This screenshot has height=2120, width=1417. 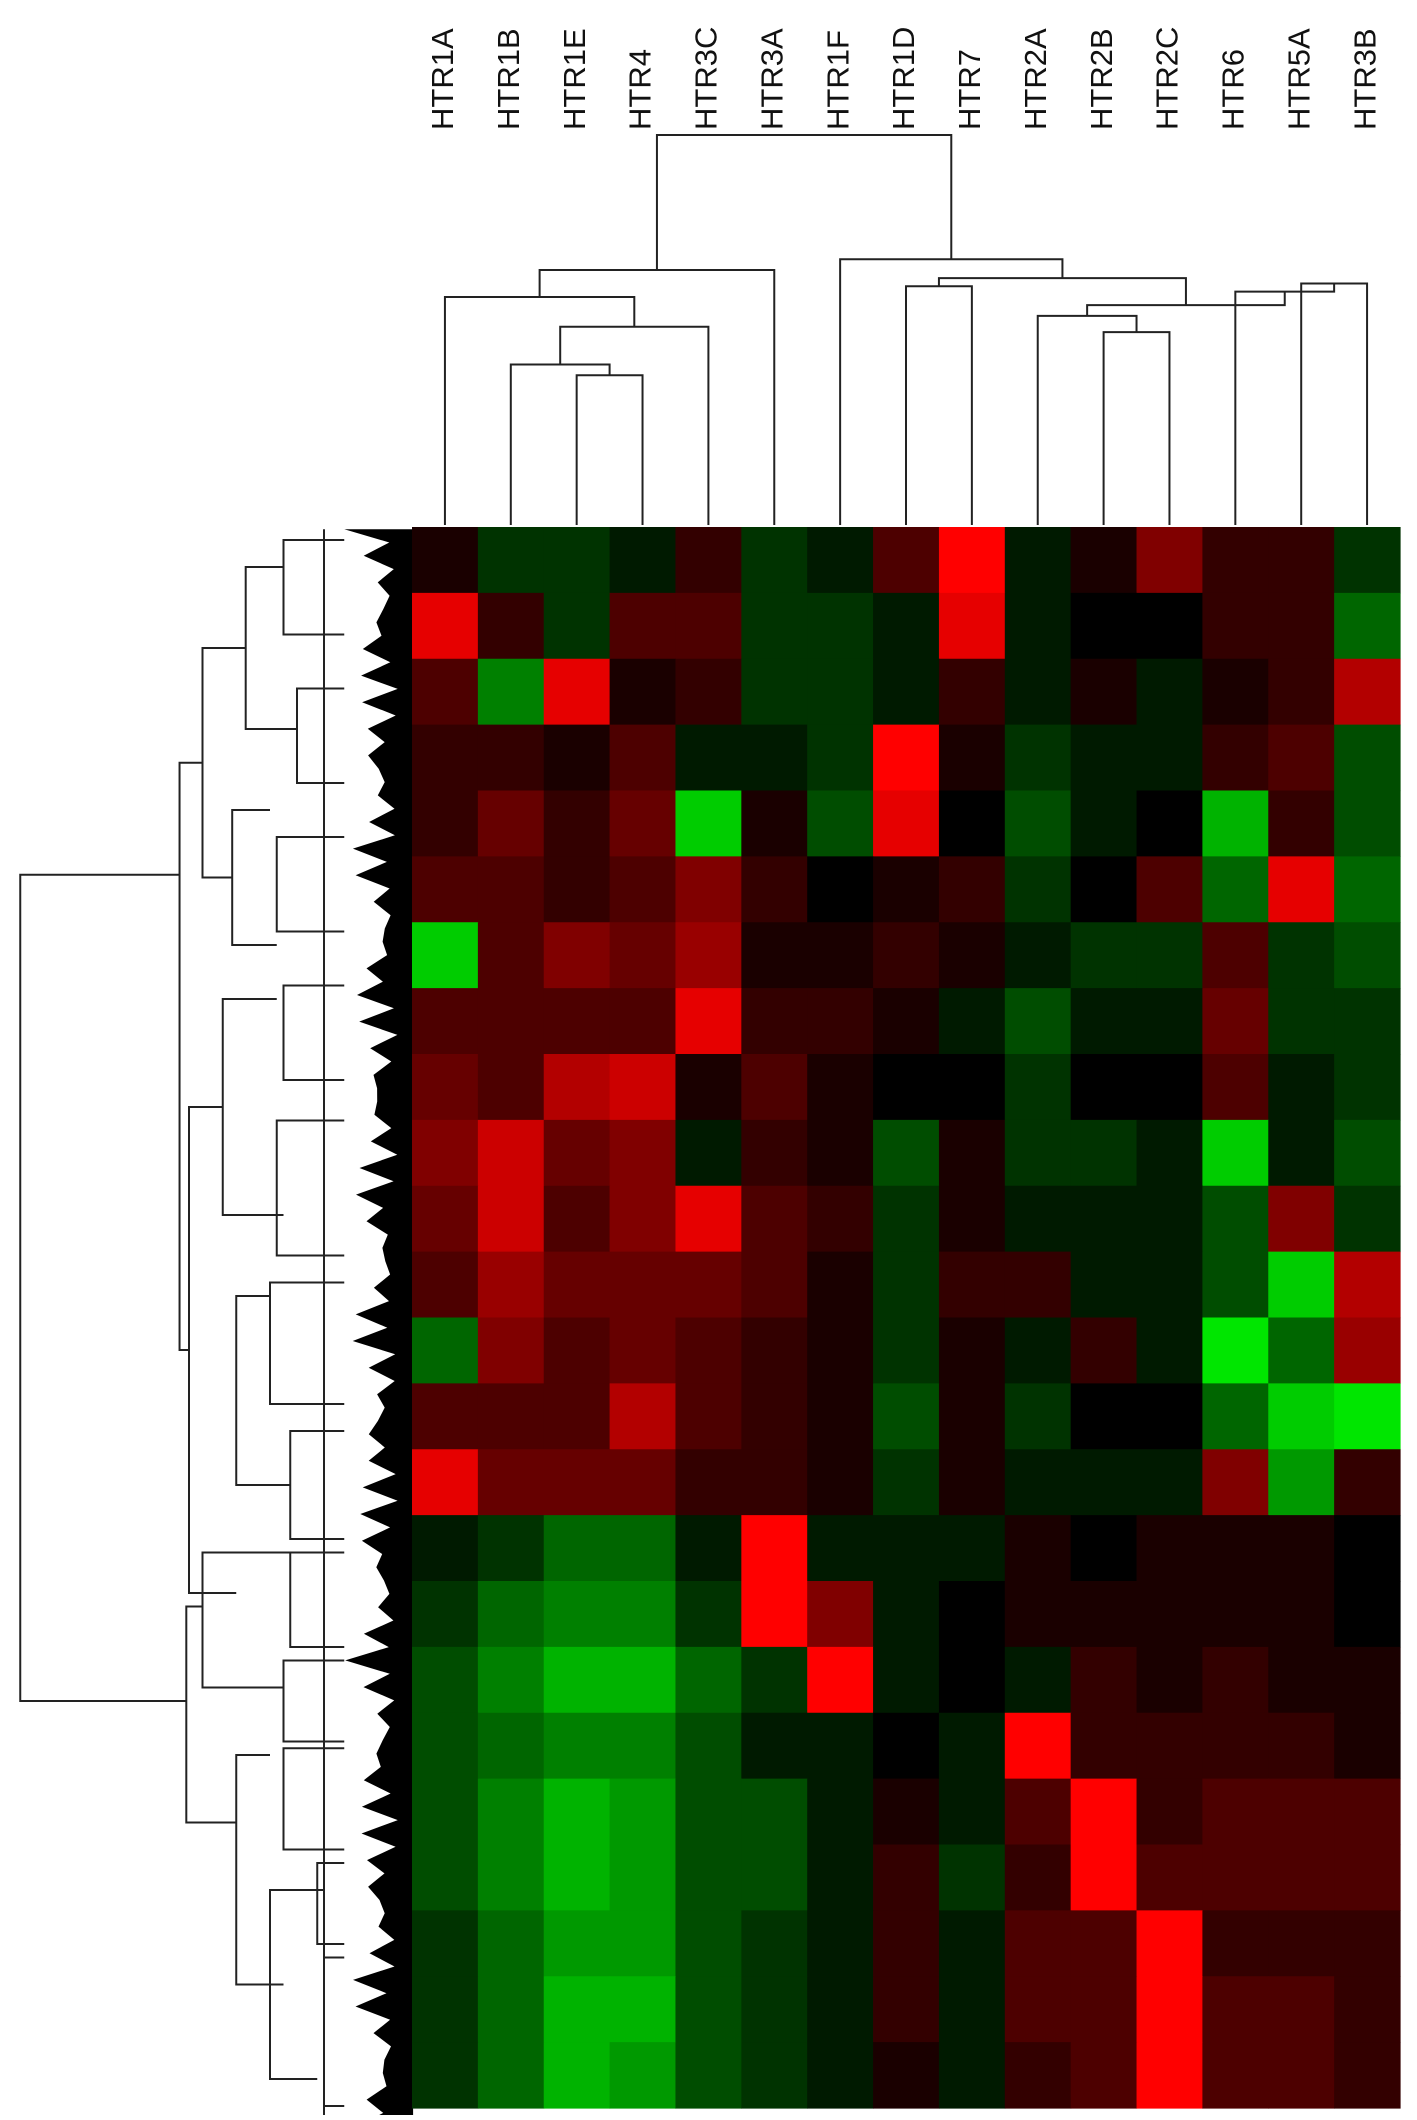 What do you see at coordinates (508, 79) in the screenshot?
I see `column-label: HTR1B` at bounding box center [508, 79].